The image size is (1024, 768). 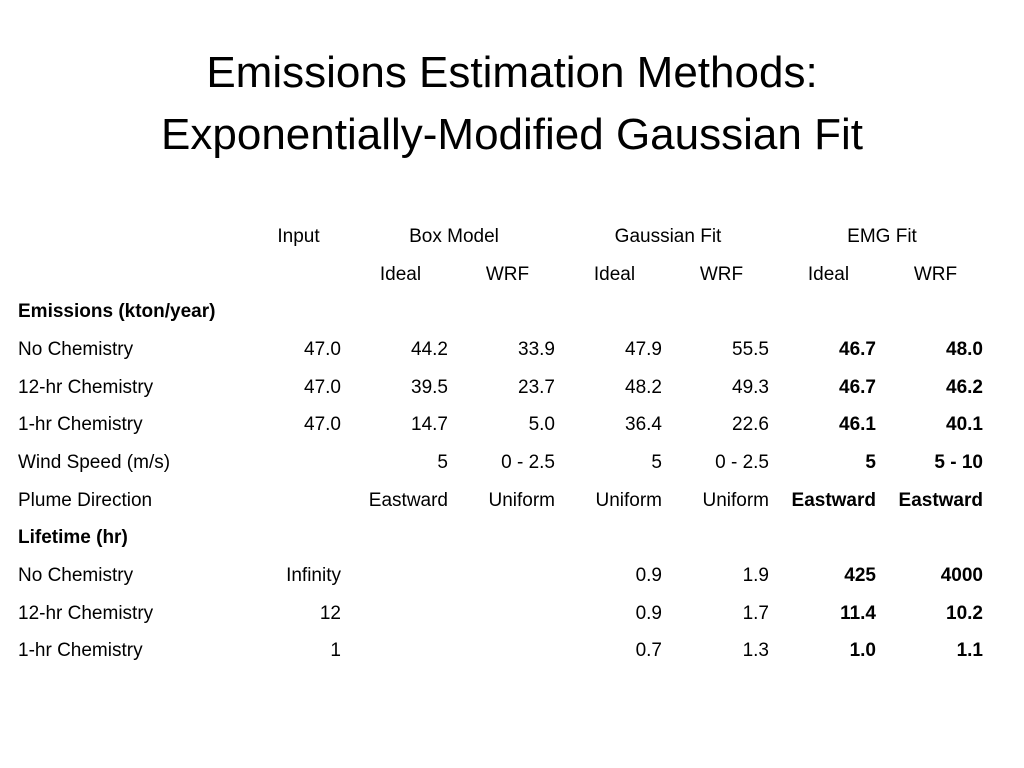 I want to click on input-cell: Infinity, so click(x=313, y=576).